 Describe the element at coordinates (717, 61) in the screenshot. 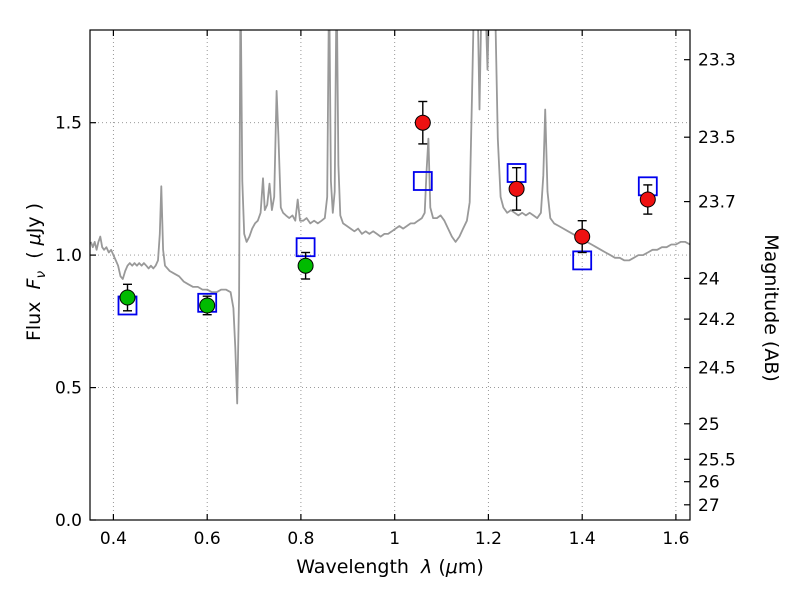

I see `y-tick-label-right: 23.3` at that location.